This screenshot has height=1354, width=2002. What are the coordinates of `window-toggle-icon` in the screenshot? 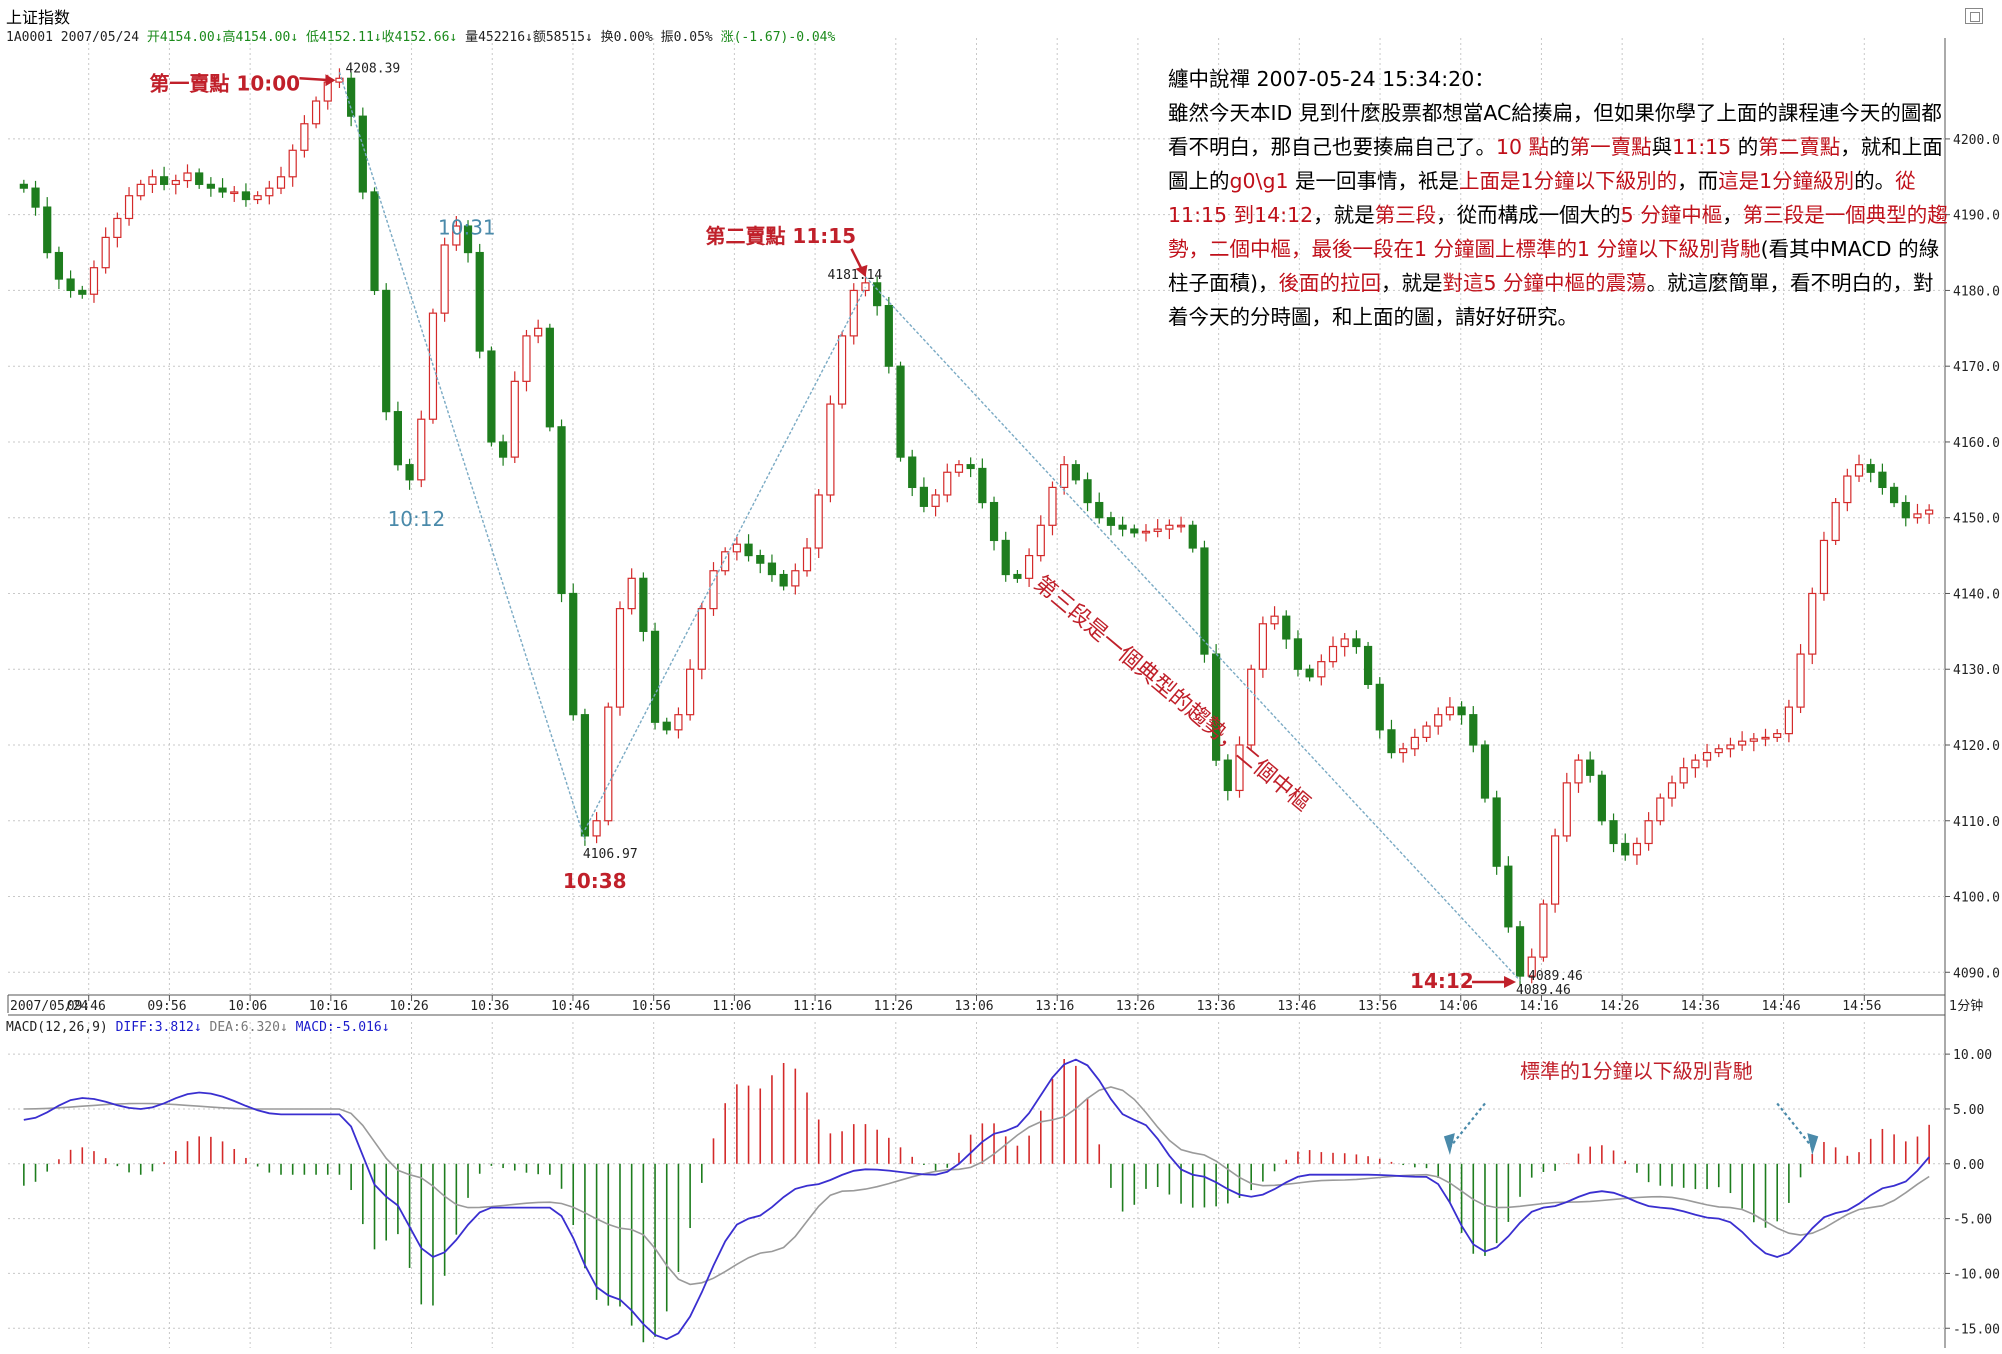 It's located at (1974, 16).